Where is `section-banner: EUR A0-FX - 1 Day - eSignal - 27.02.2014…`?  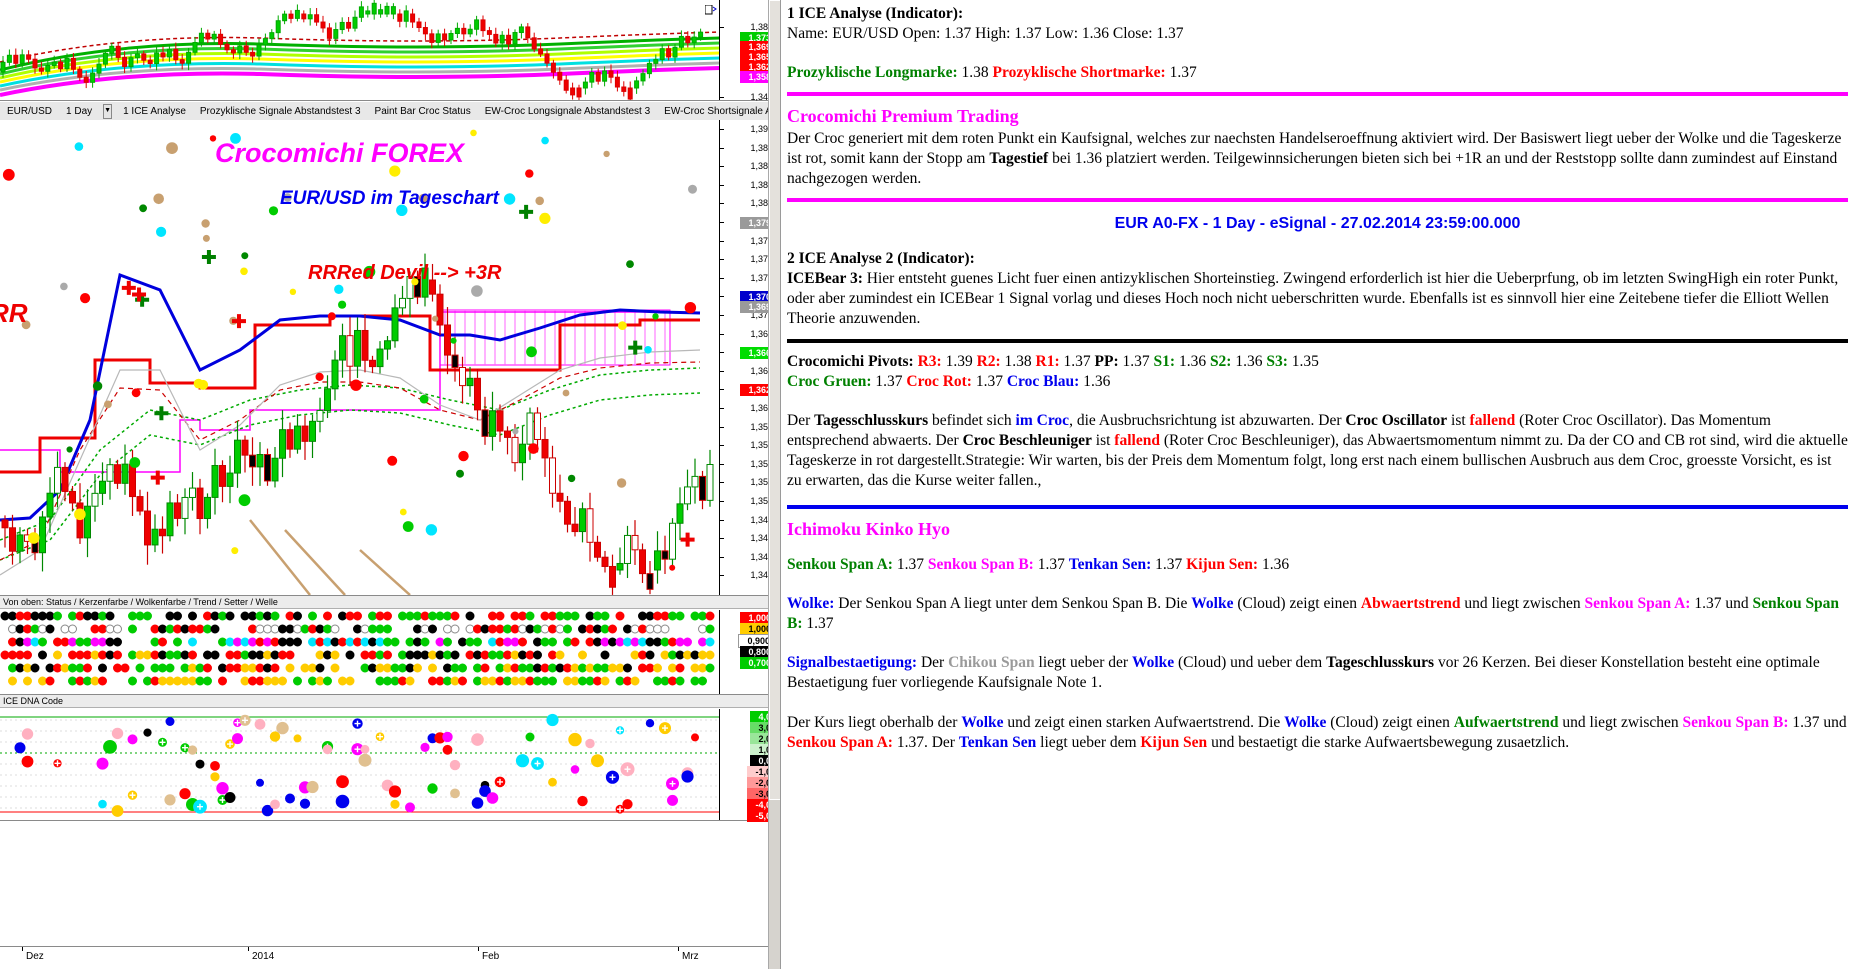
section-banner: EUR A0-FX - 1 Day - eSignal - 27.02.2014… is located at coordinates (1317, 224).